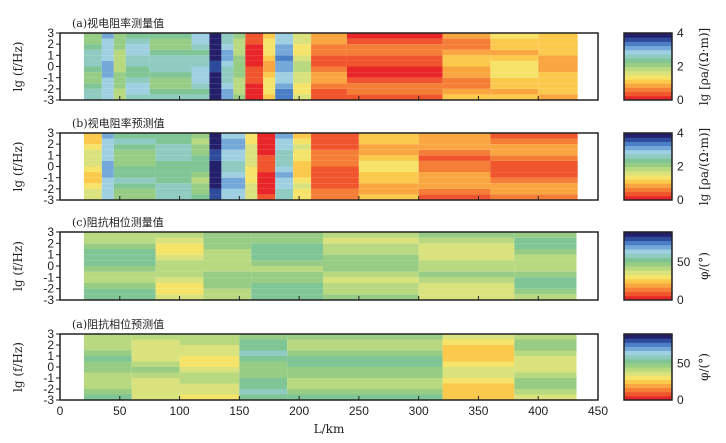 This screenshot has height=443, width=726. I want to click on x-tick-label: 350, so click(478, 411).